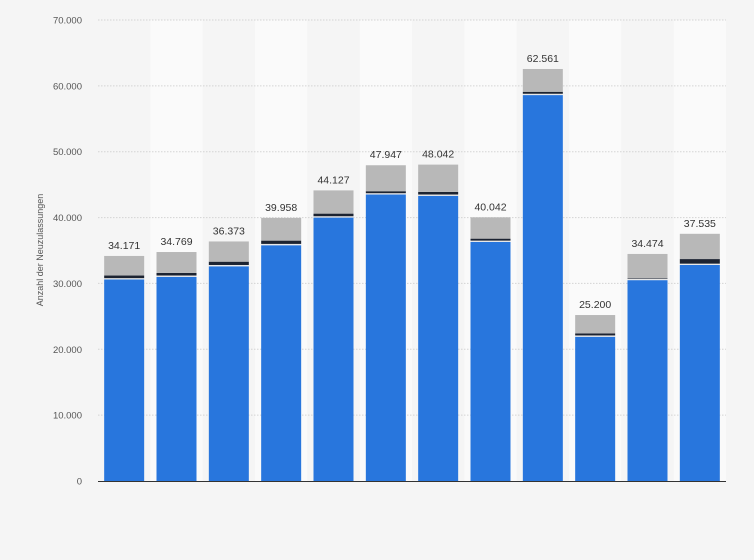 This screenshot has height=560, width=754. What do you see at coordinates (67, 21) in the screenshot?
I see `y-tick-label: 70.000` at bounding box center [67, 21].